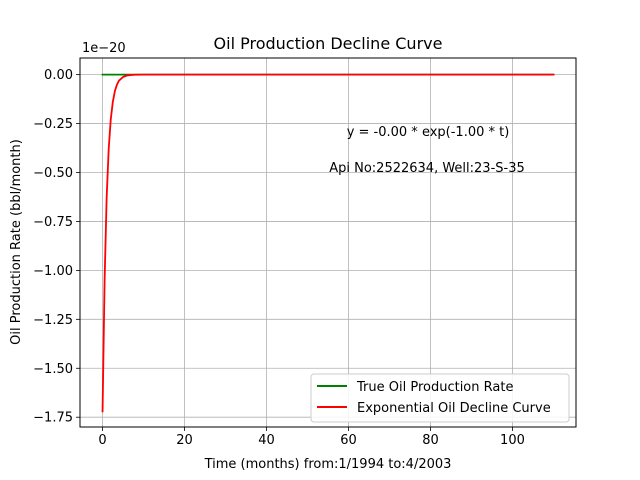  I want to click on y-axis-offset-text: 1e−20, so click(104, 48).